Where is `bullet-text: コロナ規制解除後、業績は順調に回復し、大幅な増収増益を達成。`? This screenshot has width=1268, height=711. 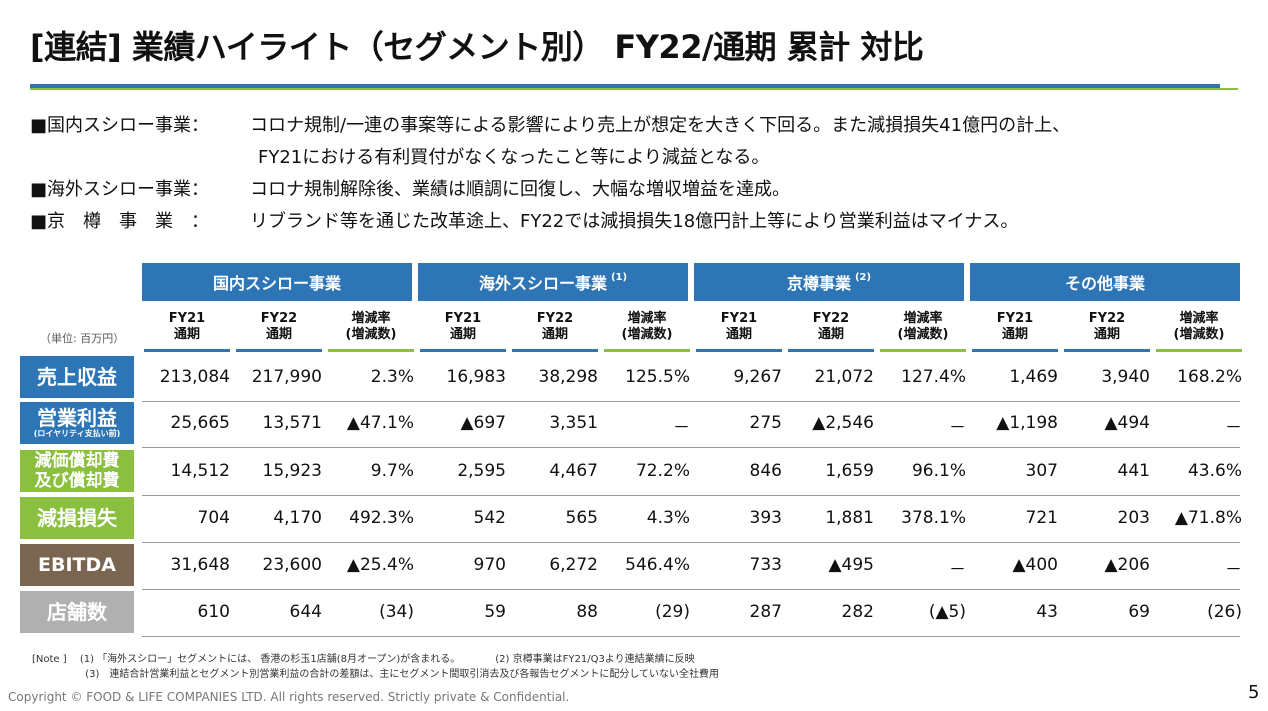
bullet-text: コロナ規制解除後、業績は順調に回復し、大幅な増収増益を達成。 is located at coordinates (520, 189).